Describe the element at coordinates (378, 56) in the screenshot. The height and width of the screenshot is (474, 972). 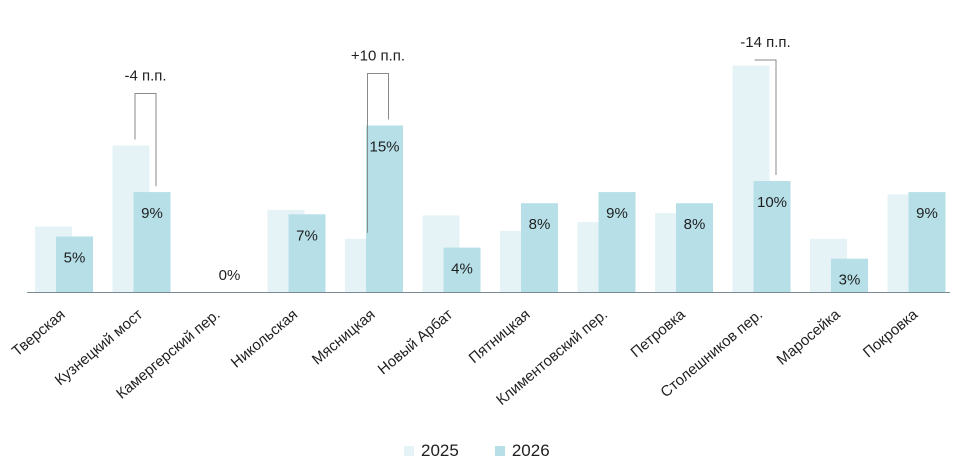
I see `annotation-label: +10 п.п.` at that location.